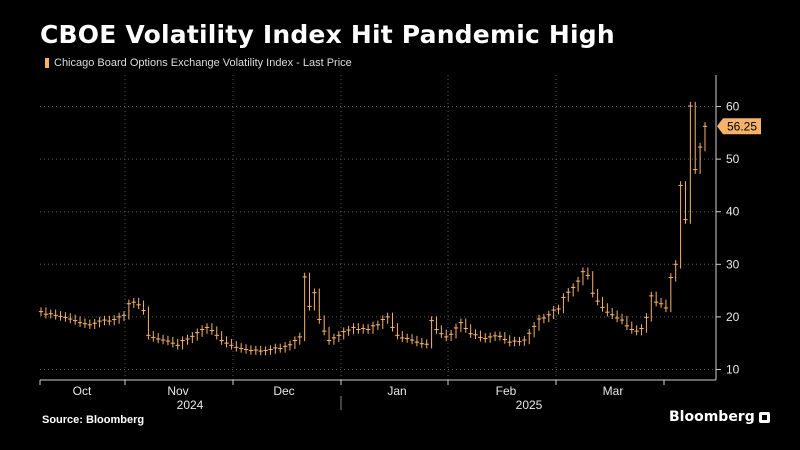 The height and width of the screenshot is (450, 800). Describe the element at coordinates (733, 317) in the screenshot. I see `y-tick-label: 20` at that location.